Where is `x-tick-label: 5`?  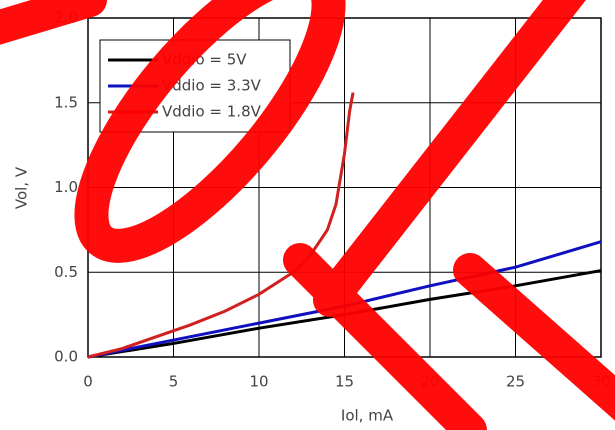 x-tick-label: 5 is located at coordinates (174, 382).